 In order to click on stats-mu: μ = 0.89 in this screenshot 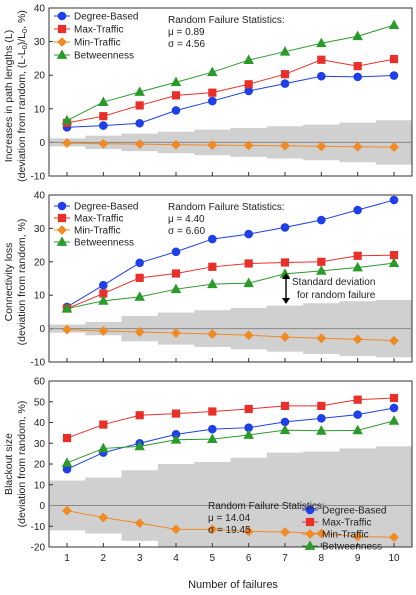, I will do `click(186, 32)`.